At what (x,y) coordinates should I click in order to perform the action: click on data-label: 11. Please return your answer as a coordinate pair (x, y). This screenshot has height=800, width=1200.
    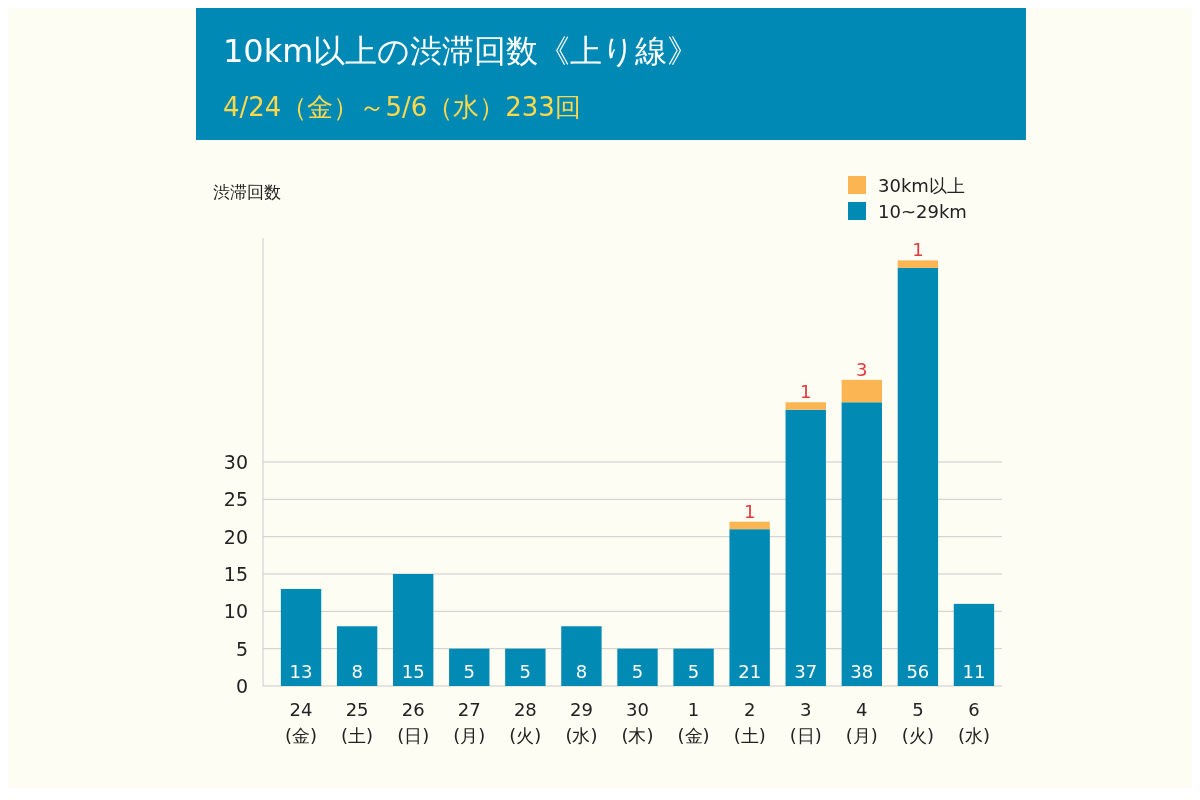
    Looking at the image, I should click on (974, 671).